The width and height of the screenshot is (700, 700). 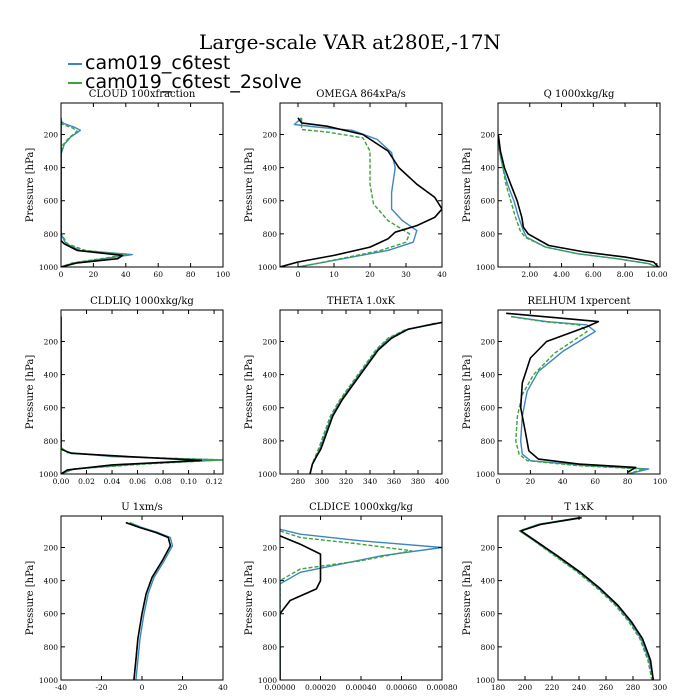 I want to click on legend-label-c6test-2solve: cam019_c6test_2solve, so click(x=193, y=82).